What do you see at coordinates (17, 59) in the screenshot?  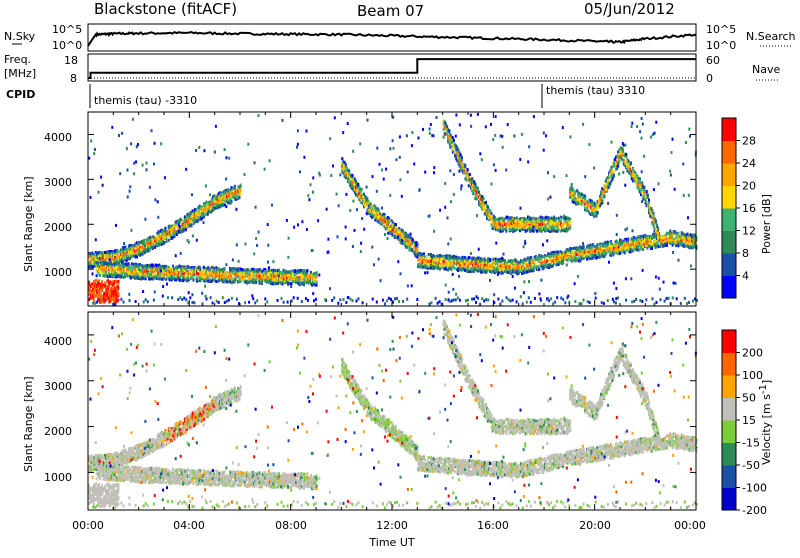 I see `freq-label: Freq.` at bounding box center [17, 59].